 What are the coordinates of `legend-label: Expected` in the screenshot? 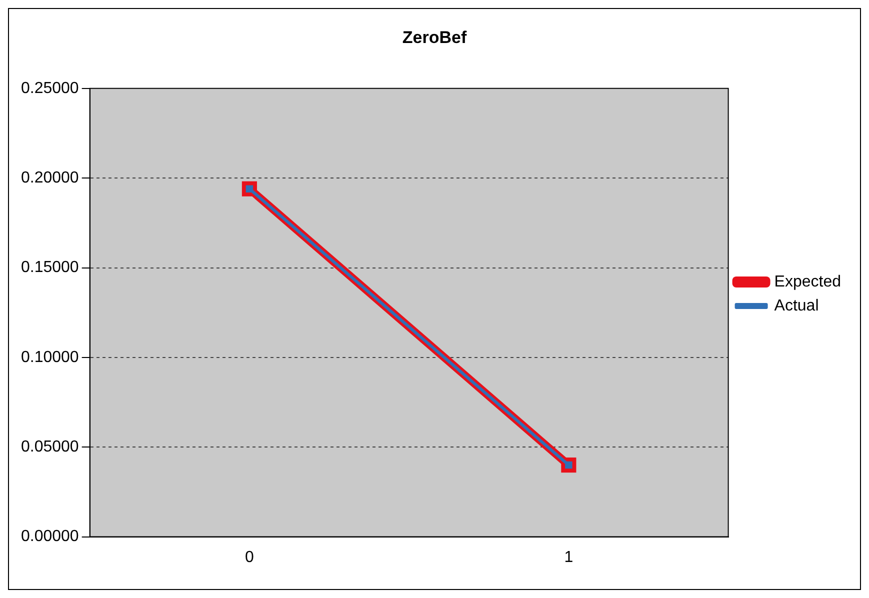 It's located at (808, 281).